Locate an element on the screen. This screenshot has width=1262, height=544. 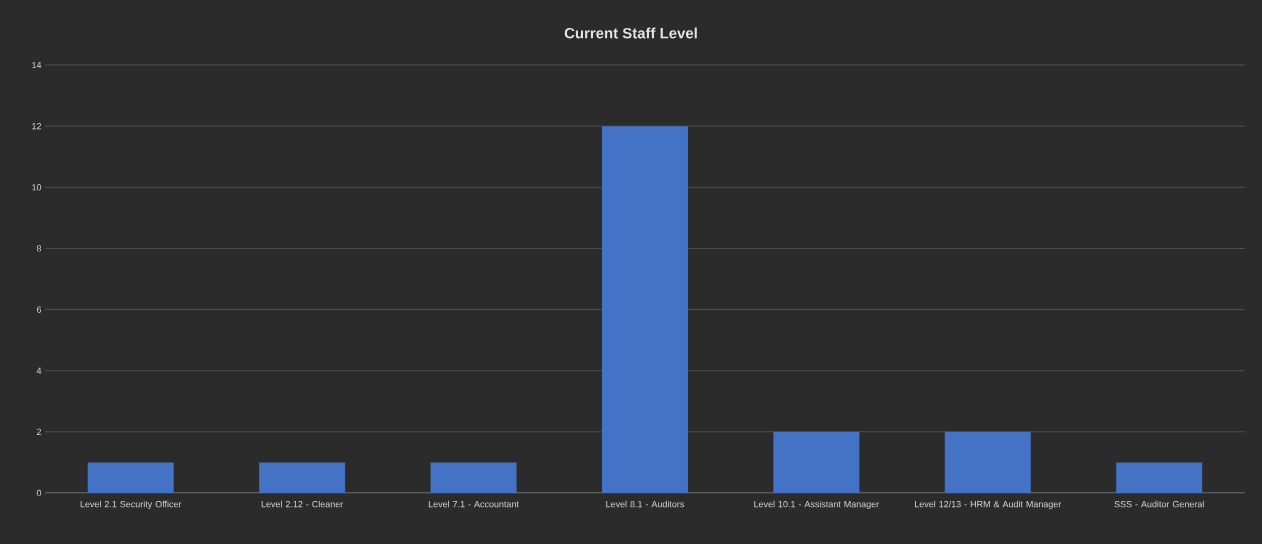
chart-title: Current Staff Level is located at coordinates (630, 33).